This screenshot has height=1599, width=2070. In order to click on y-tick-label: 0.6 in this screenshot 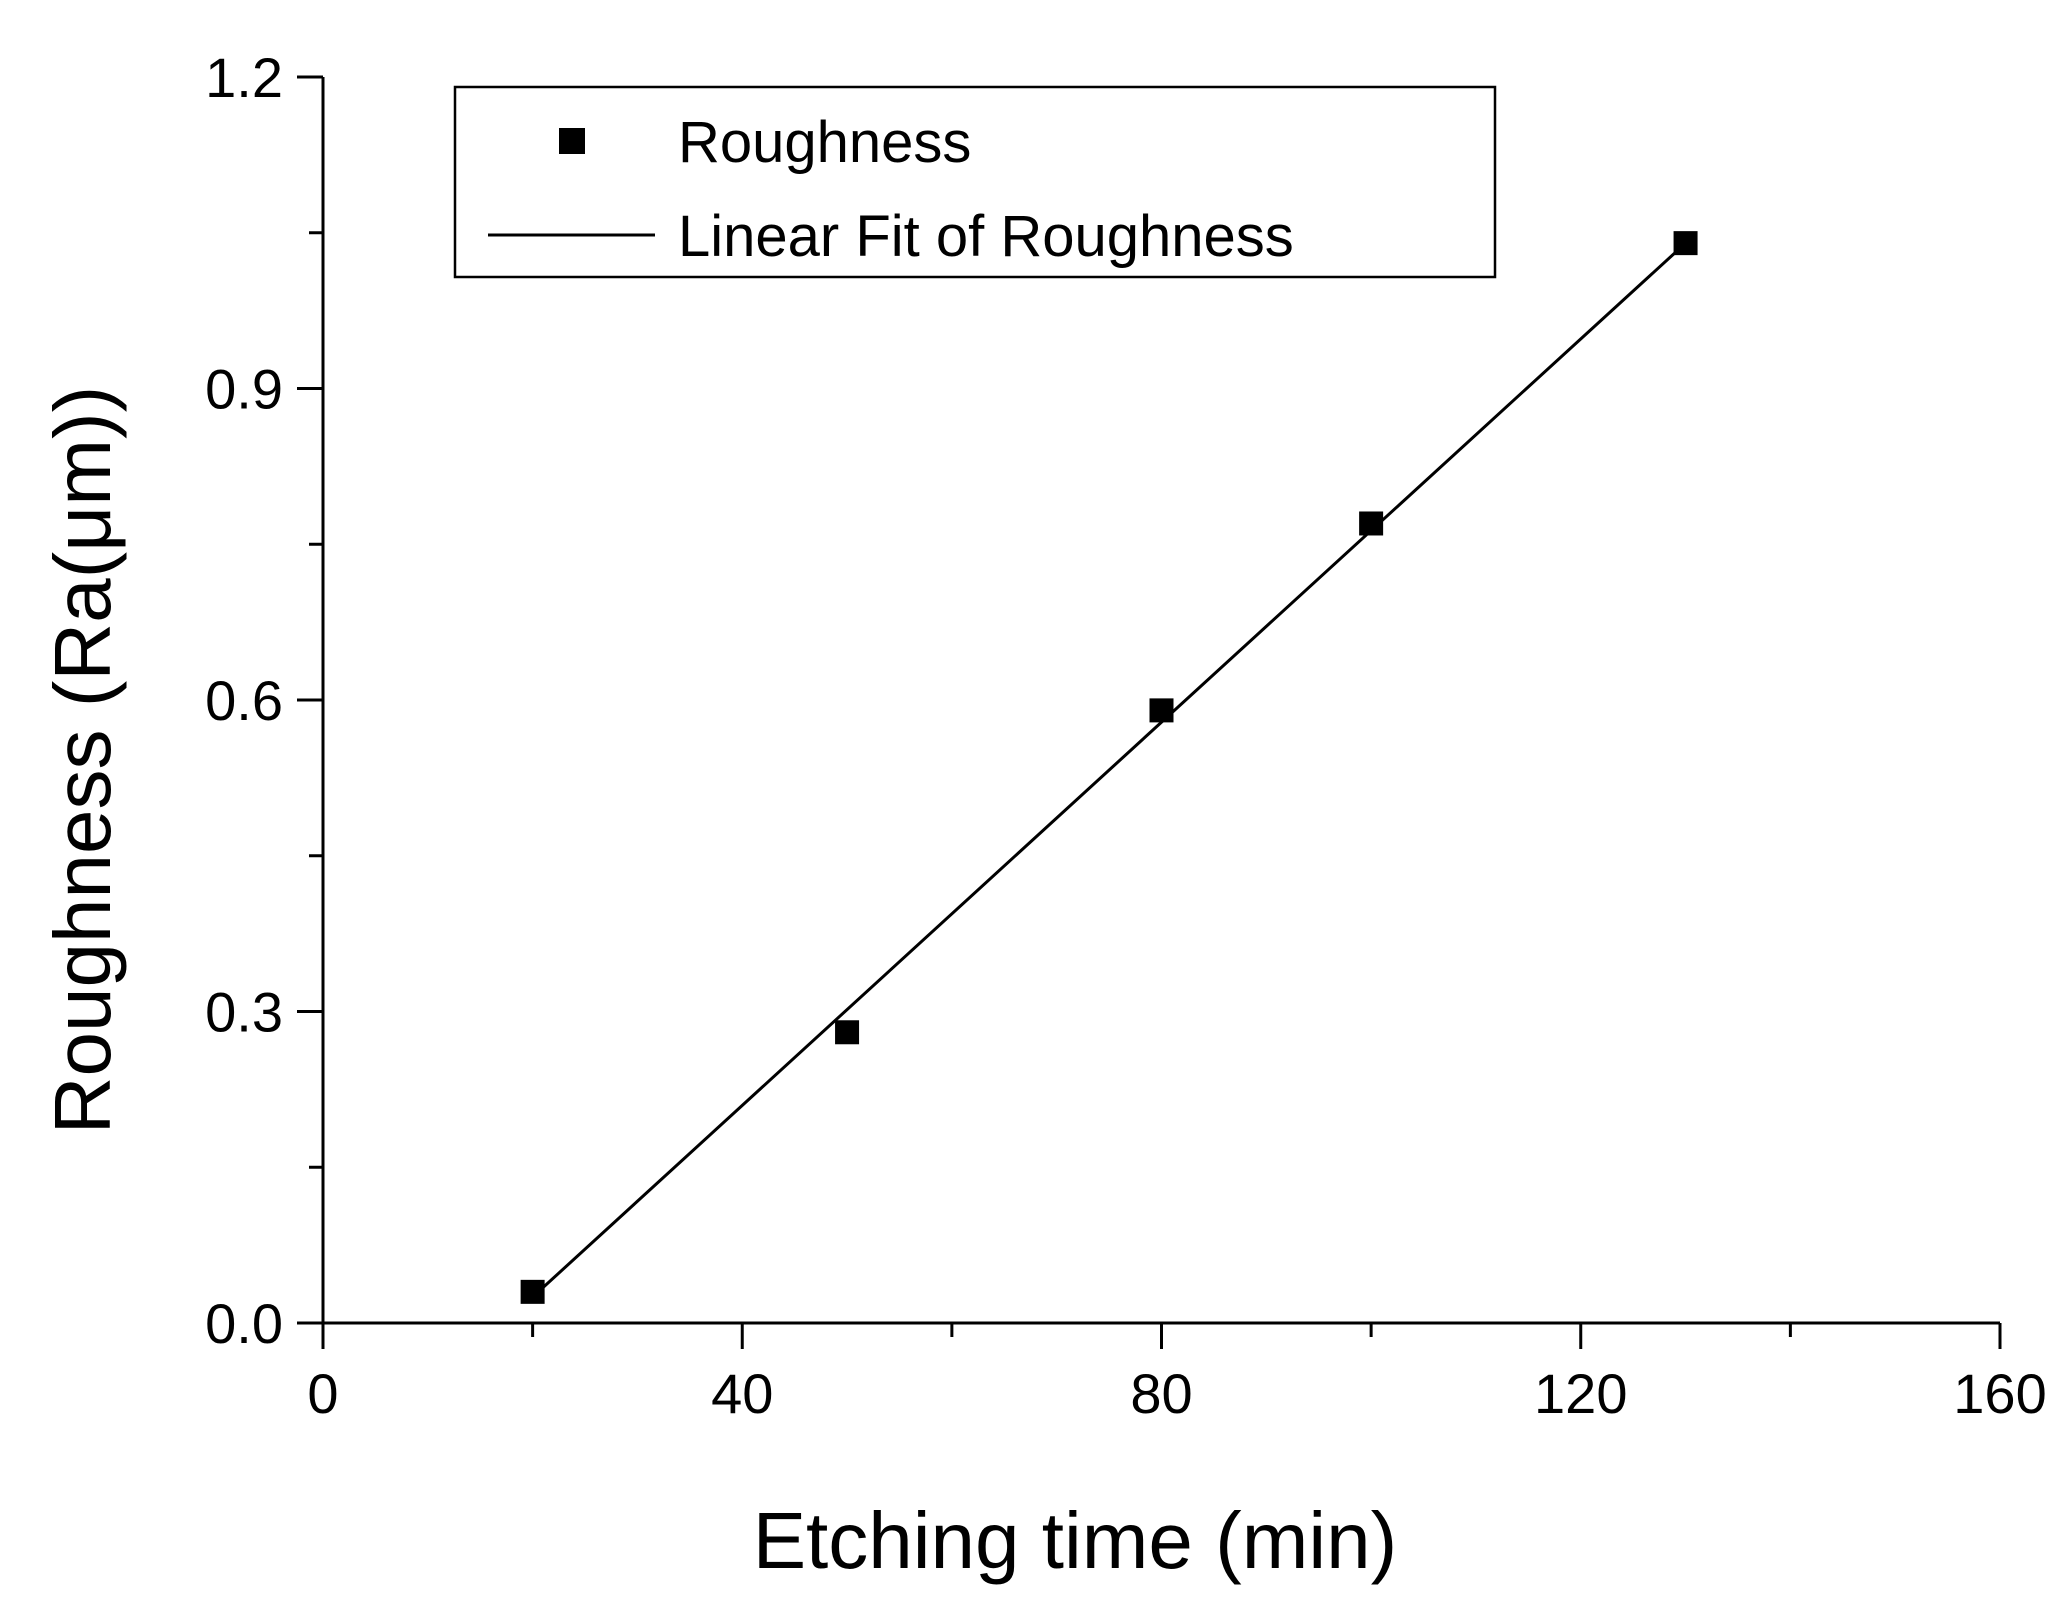, I will do `click(244, 700)`.